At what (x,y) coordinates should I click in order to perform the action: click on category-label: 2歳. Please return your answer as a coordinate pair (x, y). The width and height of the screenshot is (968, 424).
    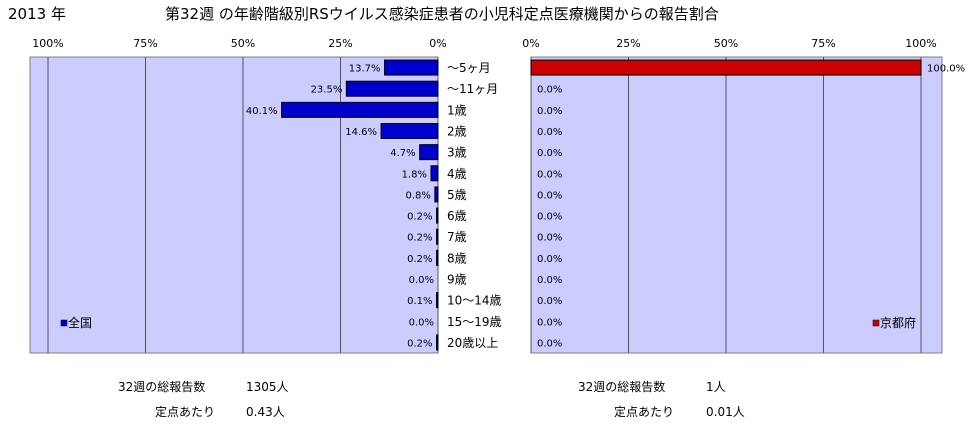
    Looking at the image, I should click on (457, 132).